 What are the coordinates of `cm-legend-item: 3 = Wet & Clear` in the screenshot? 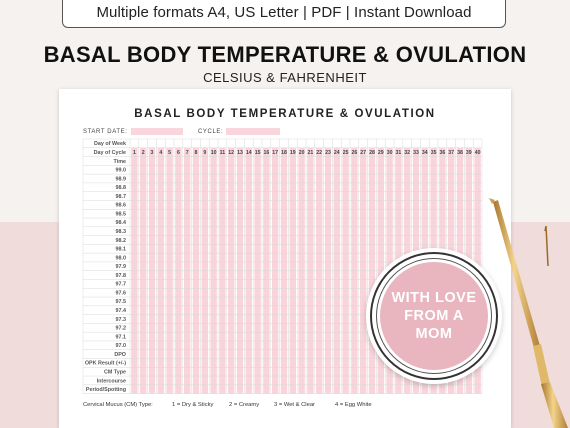 It's located at (294, 405).